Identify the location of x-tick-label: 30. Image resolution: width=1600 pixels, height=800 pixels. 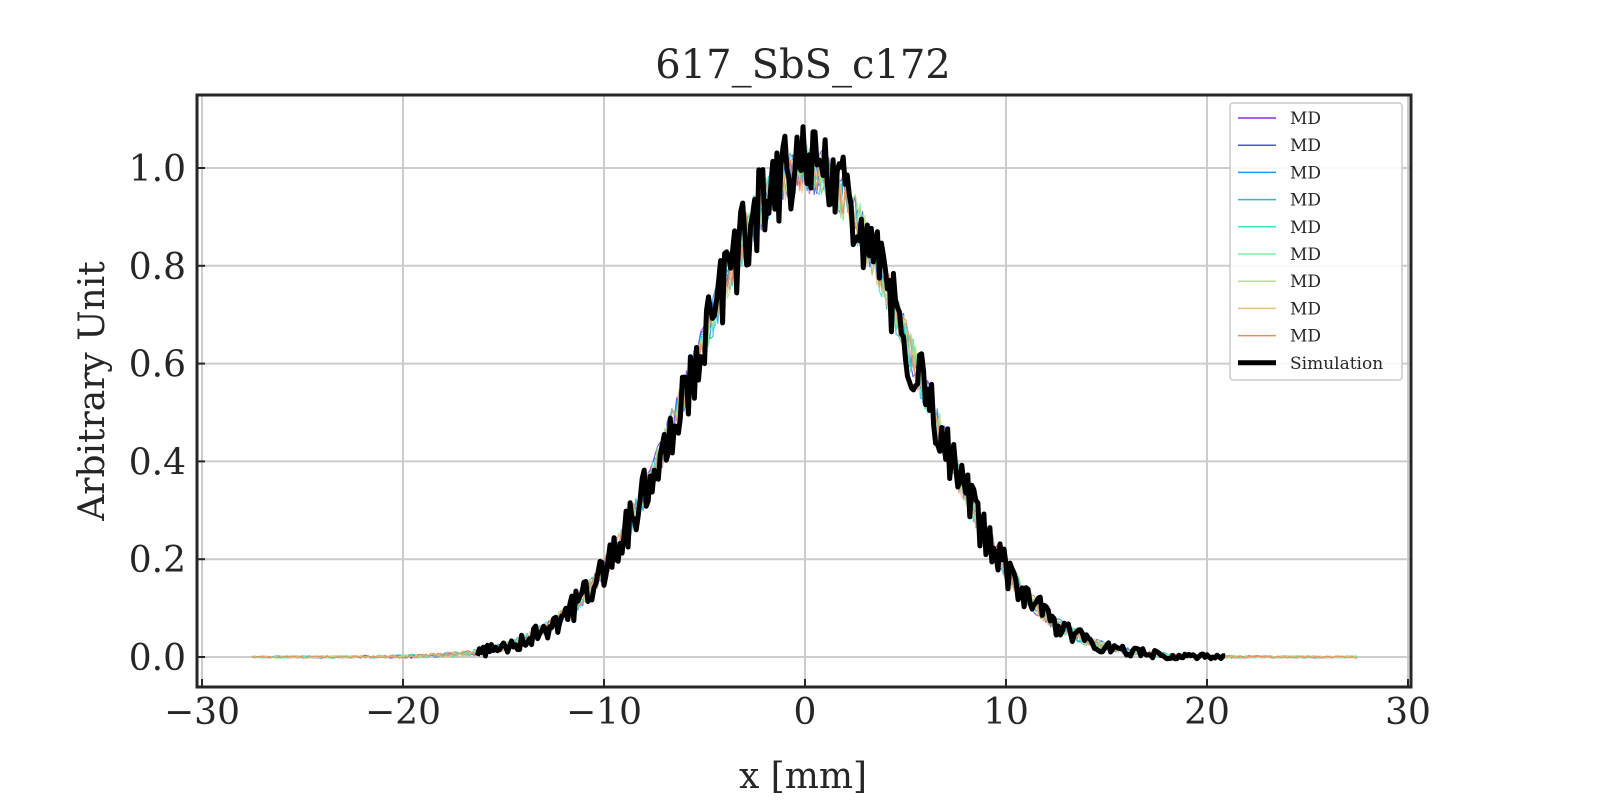
(1408, 712).